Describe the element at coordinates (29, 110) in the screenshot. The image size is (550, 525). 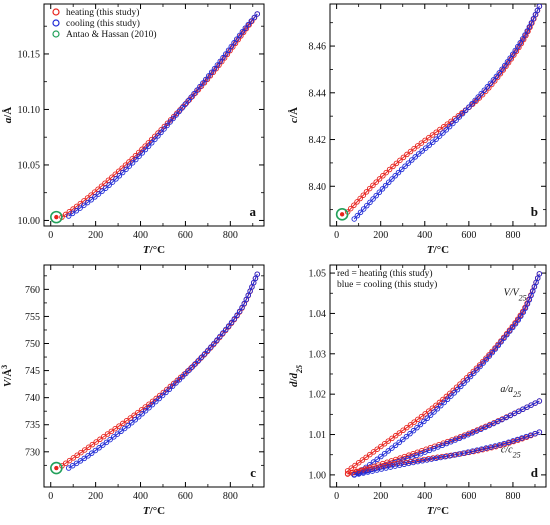
I see `y-tick-label: 10.10` at that location.